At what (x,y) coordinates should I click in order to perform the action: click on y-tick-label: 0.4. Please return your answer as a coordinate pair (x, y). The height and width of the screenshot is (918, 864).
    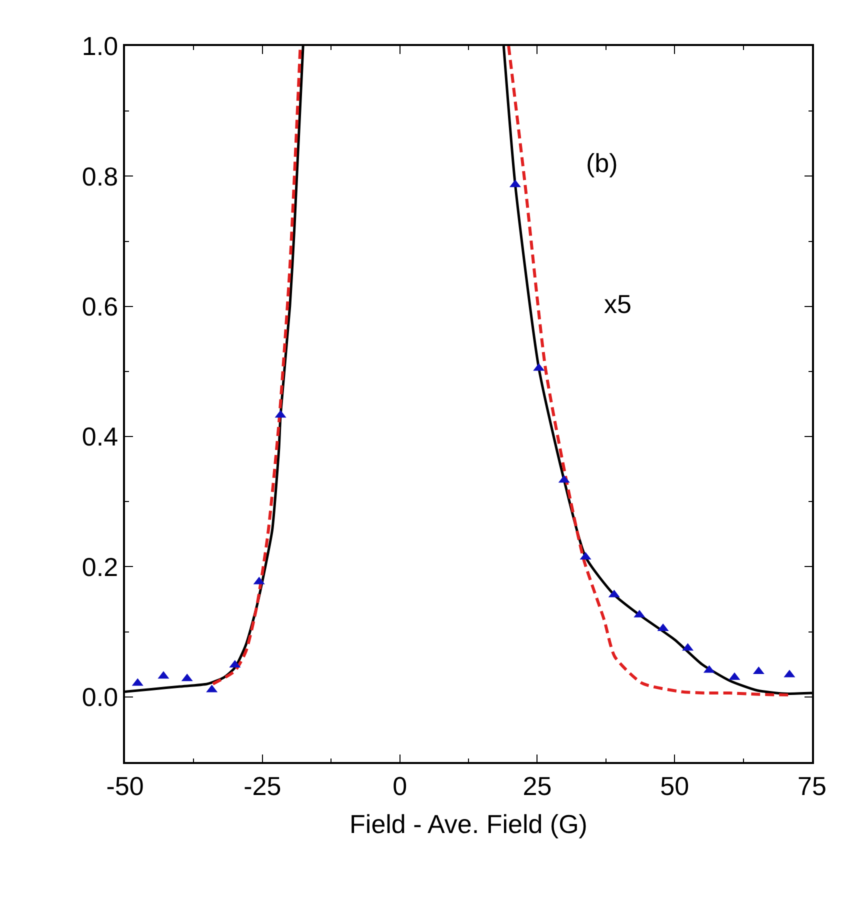
    Looking at the image, I should click on (100, 437).